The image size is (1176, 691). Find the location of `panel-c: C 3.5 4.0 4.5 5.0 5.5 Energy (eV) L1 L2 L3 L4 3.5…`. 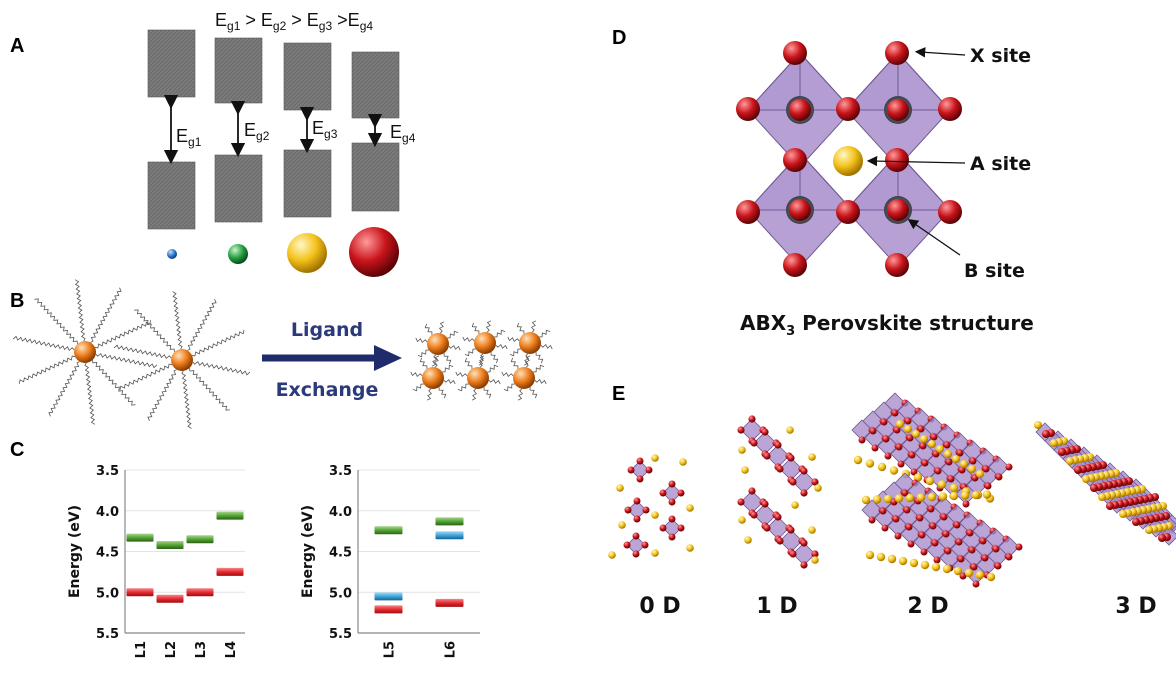

panel-c: C 3.5 4.0 4.5 5.0 5.5 Energy (eV) L1 L2 L3 L4 3.5… is located at coordinates (245, 548).